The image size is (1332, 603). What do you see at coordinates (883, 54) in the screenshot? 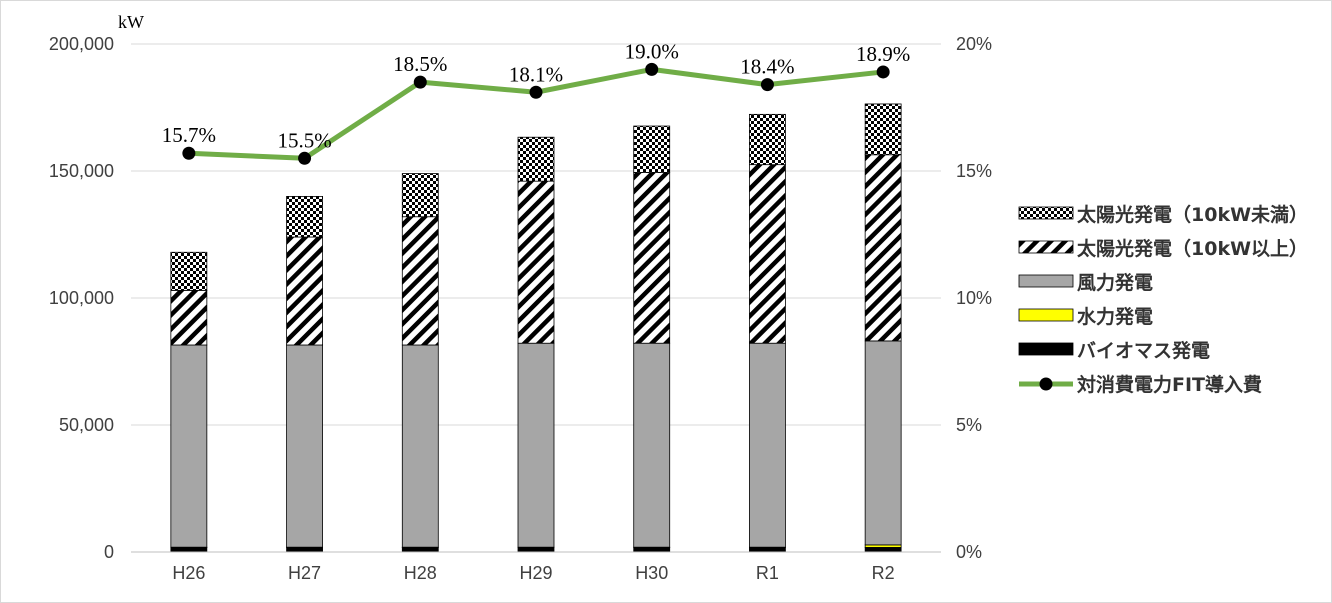
I see `data-label: 18.9%` at bounding box center [883, 54].